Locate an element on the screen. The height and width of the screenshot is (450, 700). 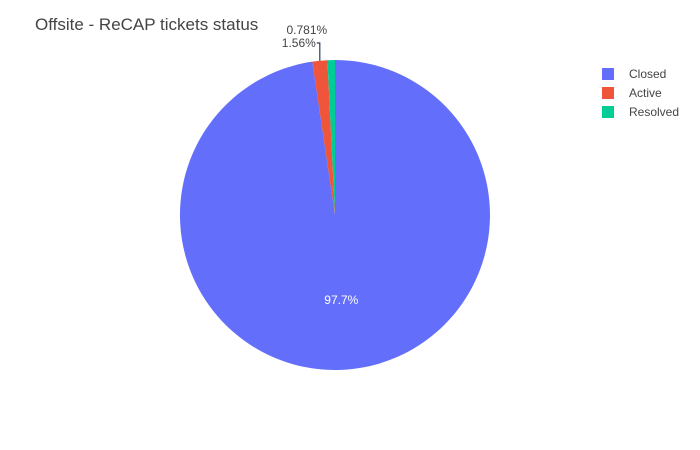
legend-item-active: Active is located at coordinates (632, 93).